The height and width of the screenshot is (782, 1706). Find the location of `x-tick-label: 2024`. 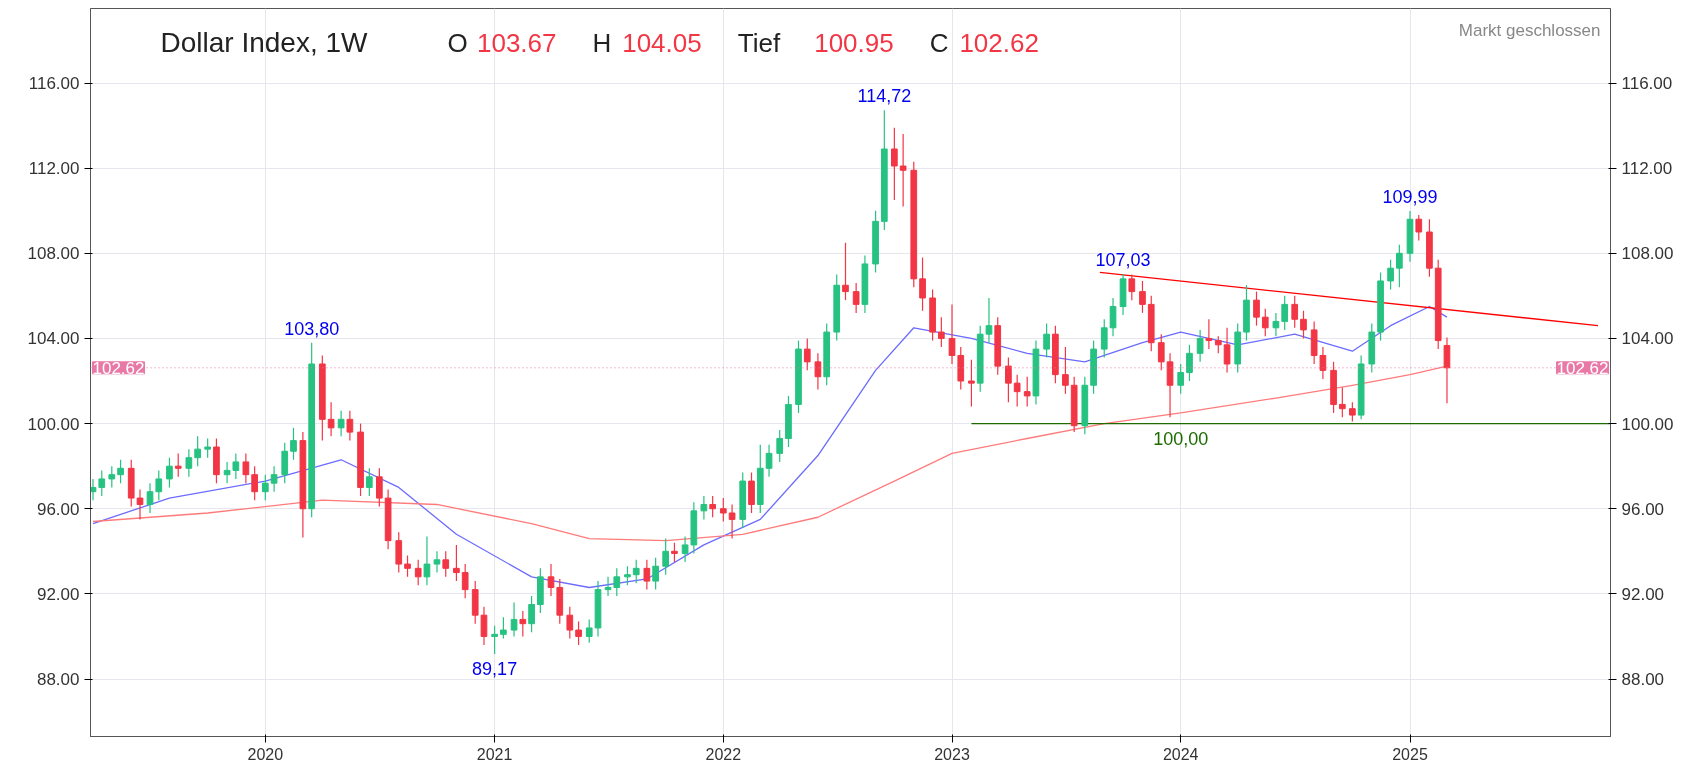

x-tick-label: 2024 is located at coordinates (1180, 754).